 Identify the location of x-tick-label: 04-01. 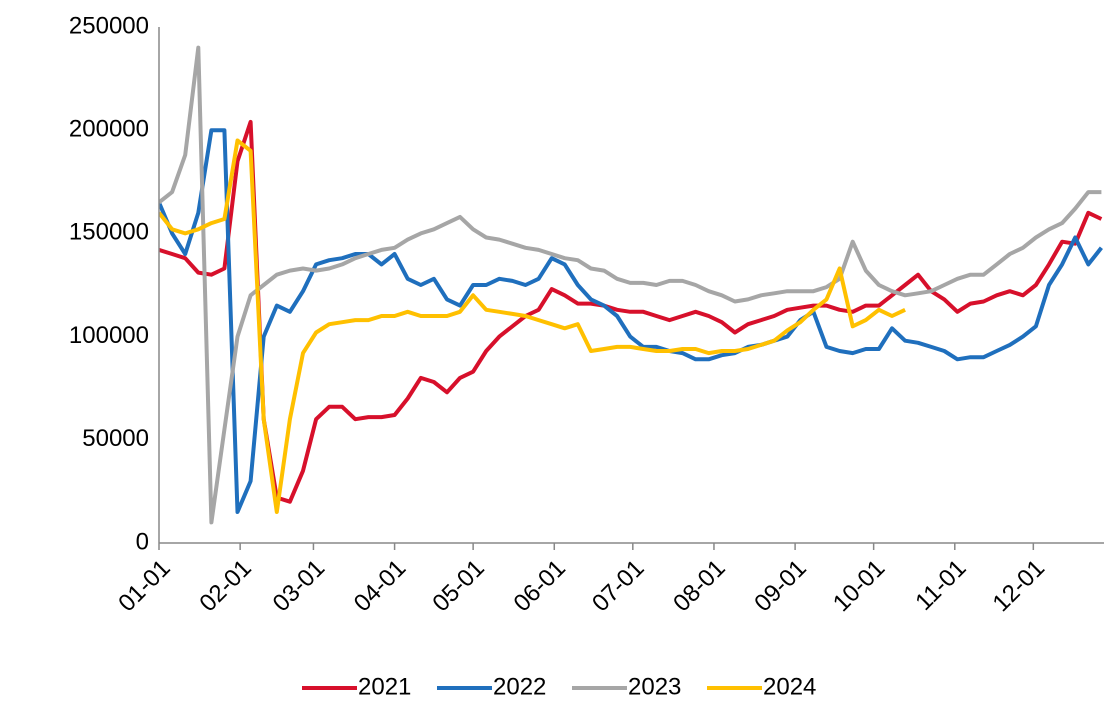
(380, 586).